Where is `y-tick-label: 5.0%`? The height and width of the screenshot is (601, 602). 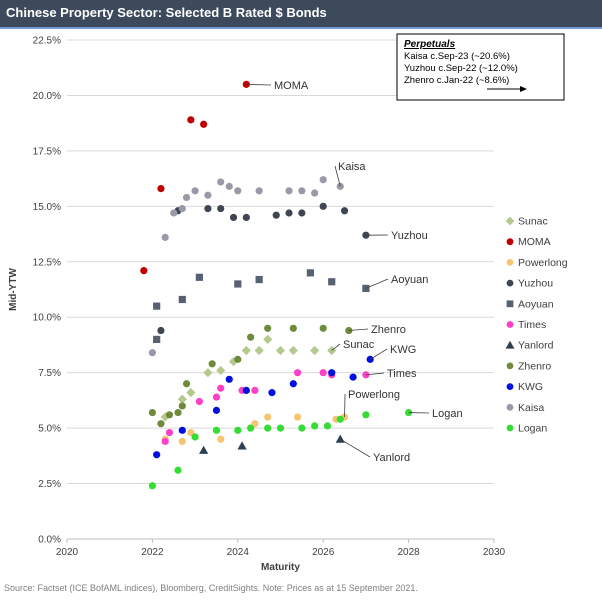
y-tick-label: 5.0% is located at coordinates (49, 429).